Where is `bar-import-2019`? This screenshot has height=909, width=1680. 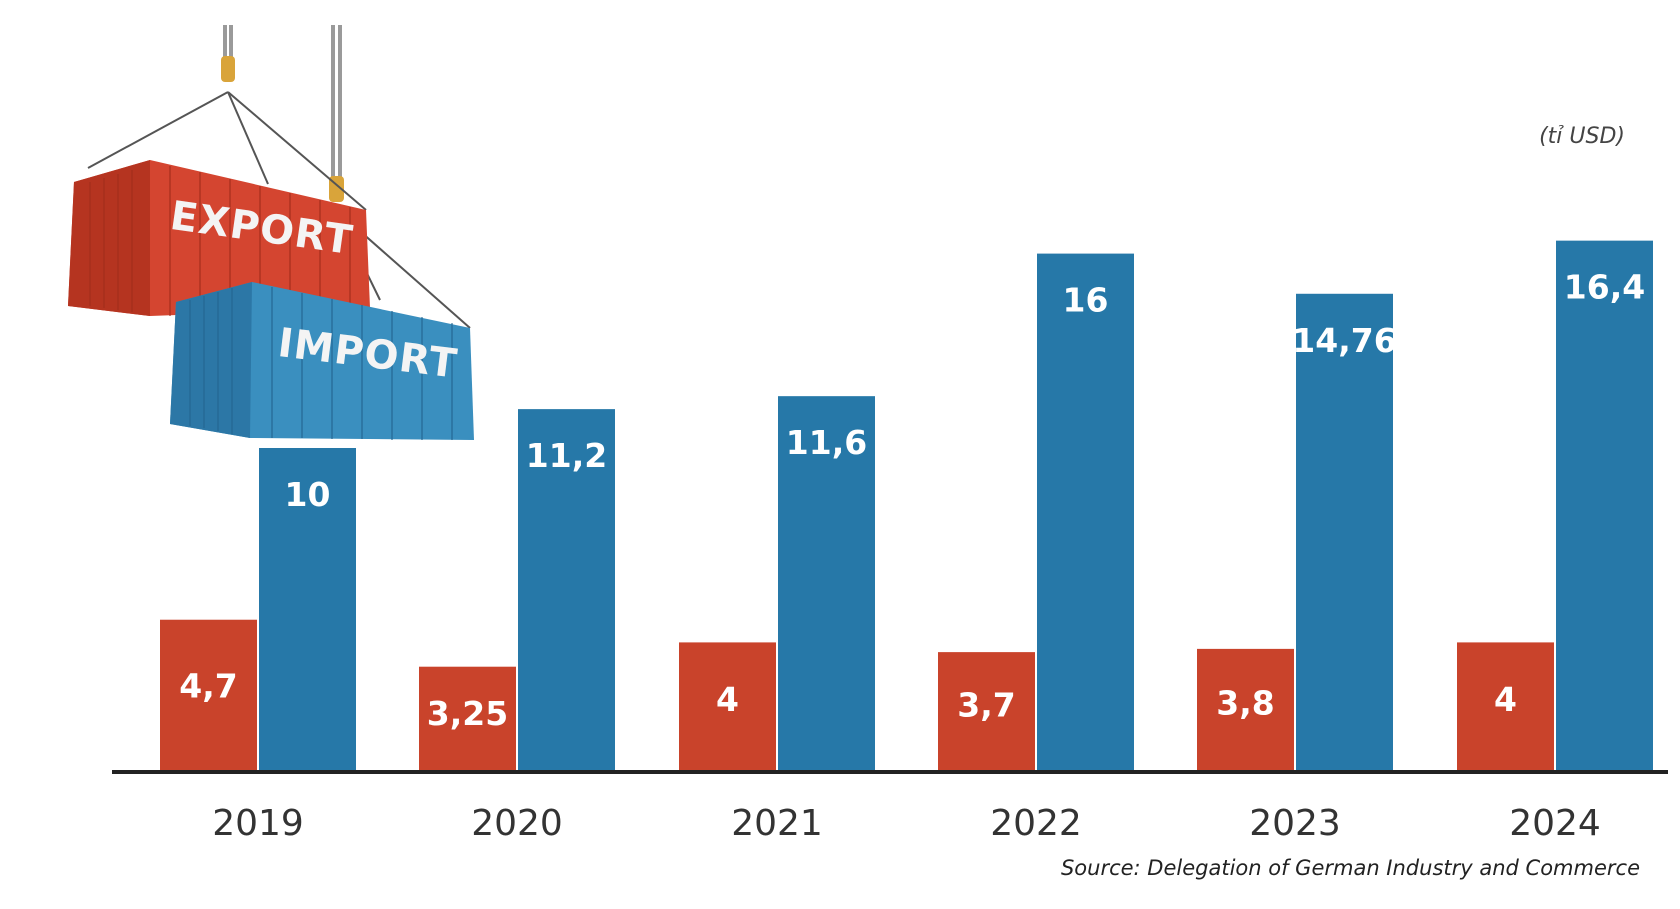
bar-import-2019 is located at coordinates (307, 610).